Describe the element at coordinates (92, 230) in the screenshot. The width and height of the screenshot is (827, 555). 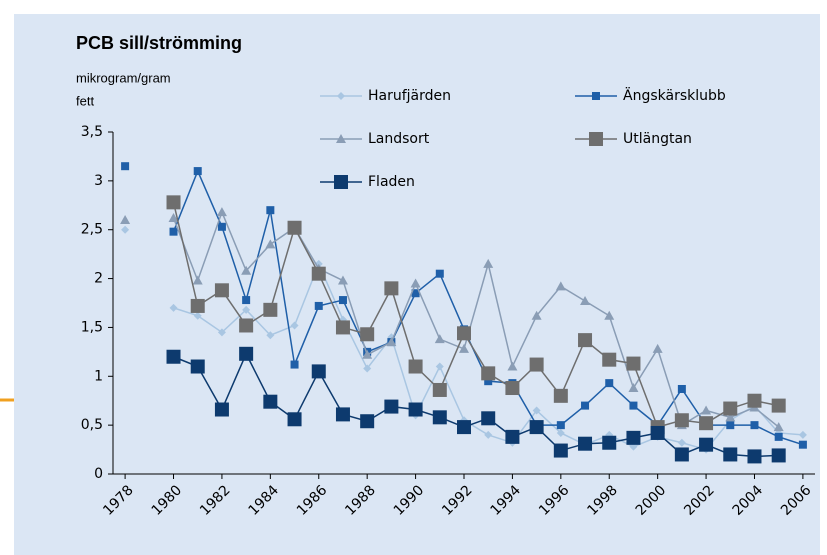
I see `y-tick-label: 2,5` at that location.